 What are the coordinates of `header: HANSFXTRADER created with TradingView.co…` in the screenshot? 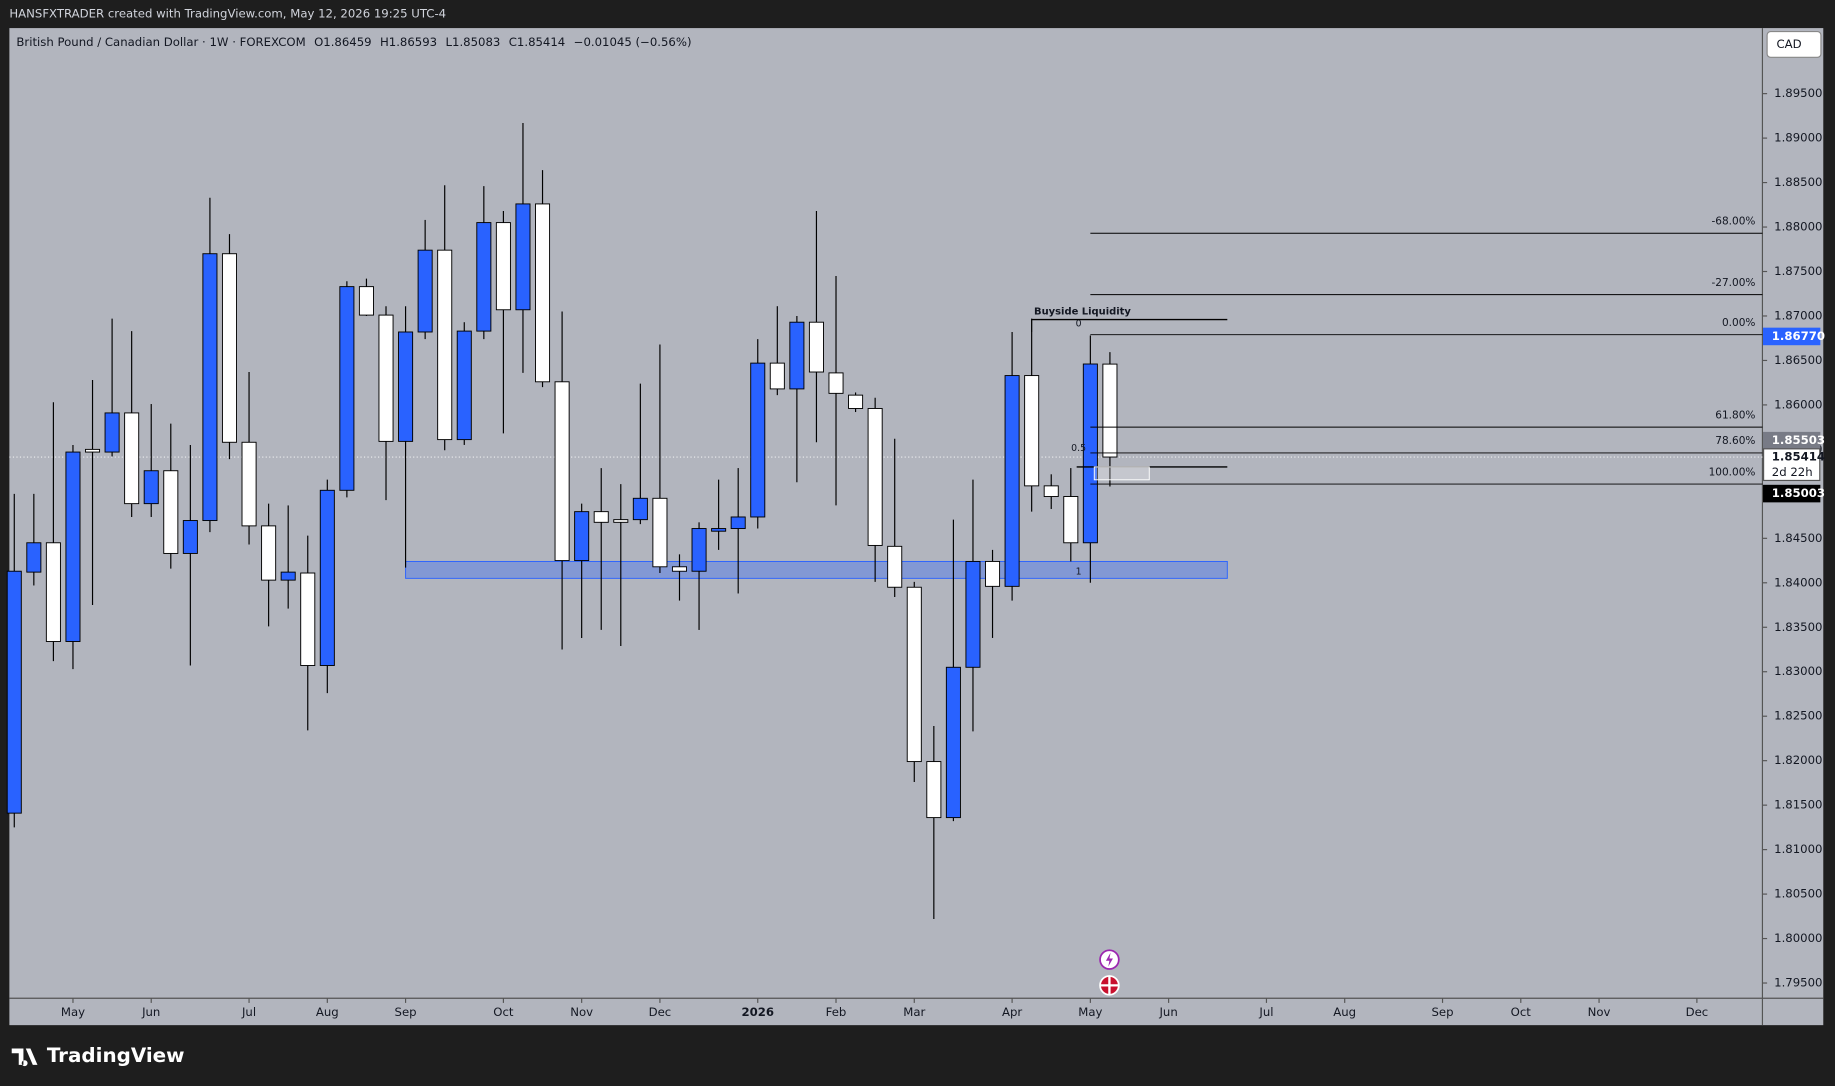 It's located at (227, 14).